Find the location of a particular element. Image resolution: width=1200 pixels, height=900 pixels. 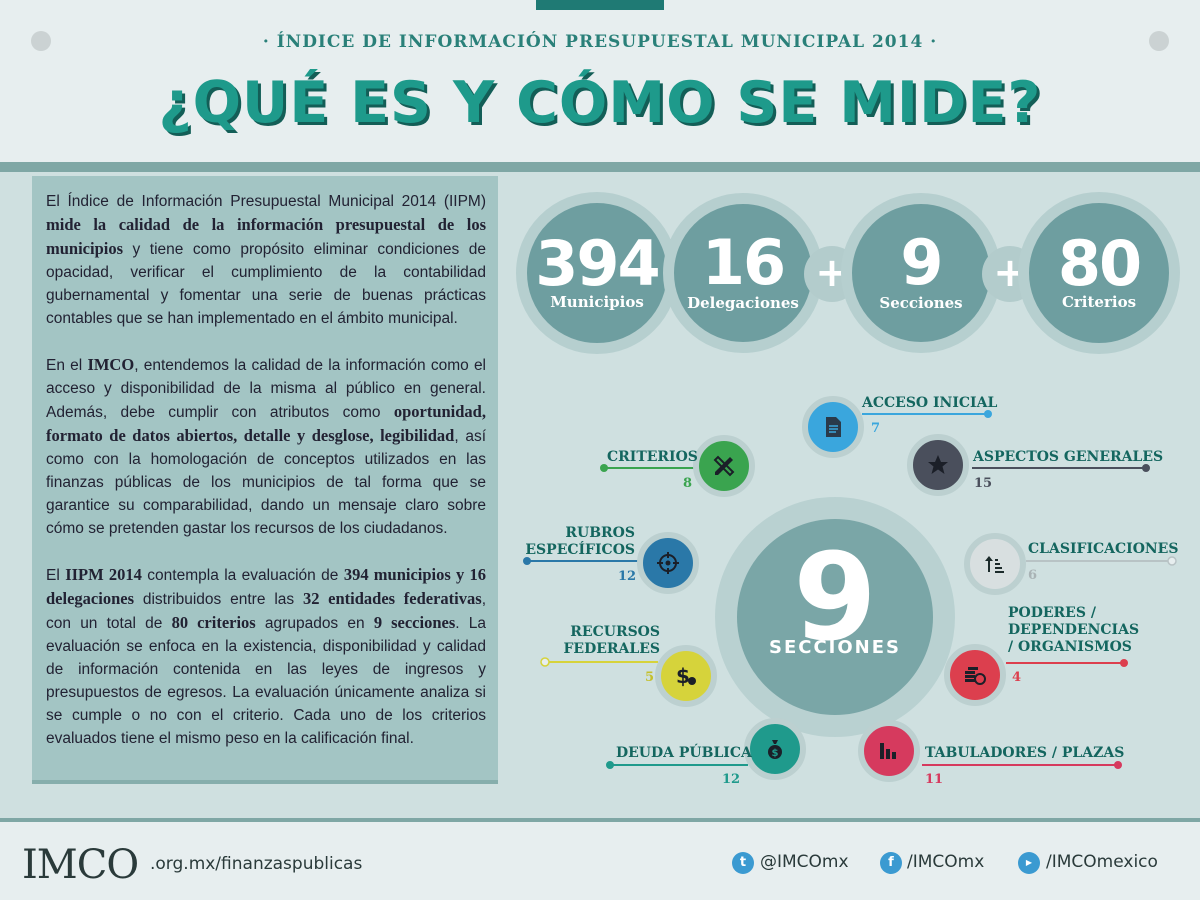

stat-label: Delegaciones is located at coordinates (743, 303).